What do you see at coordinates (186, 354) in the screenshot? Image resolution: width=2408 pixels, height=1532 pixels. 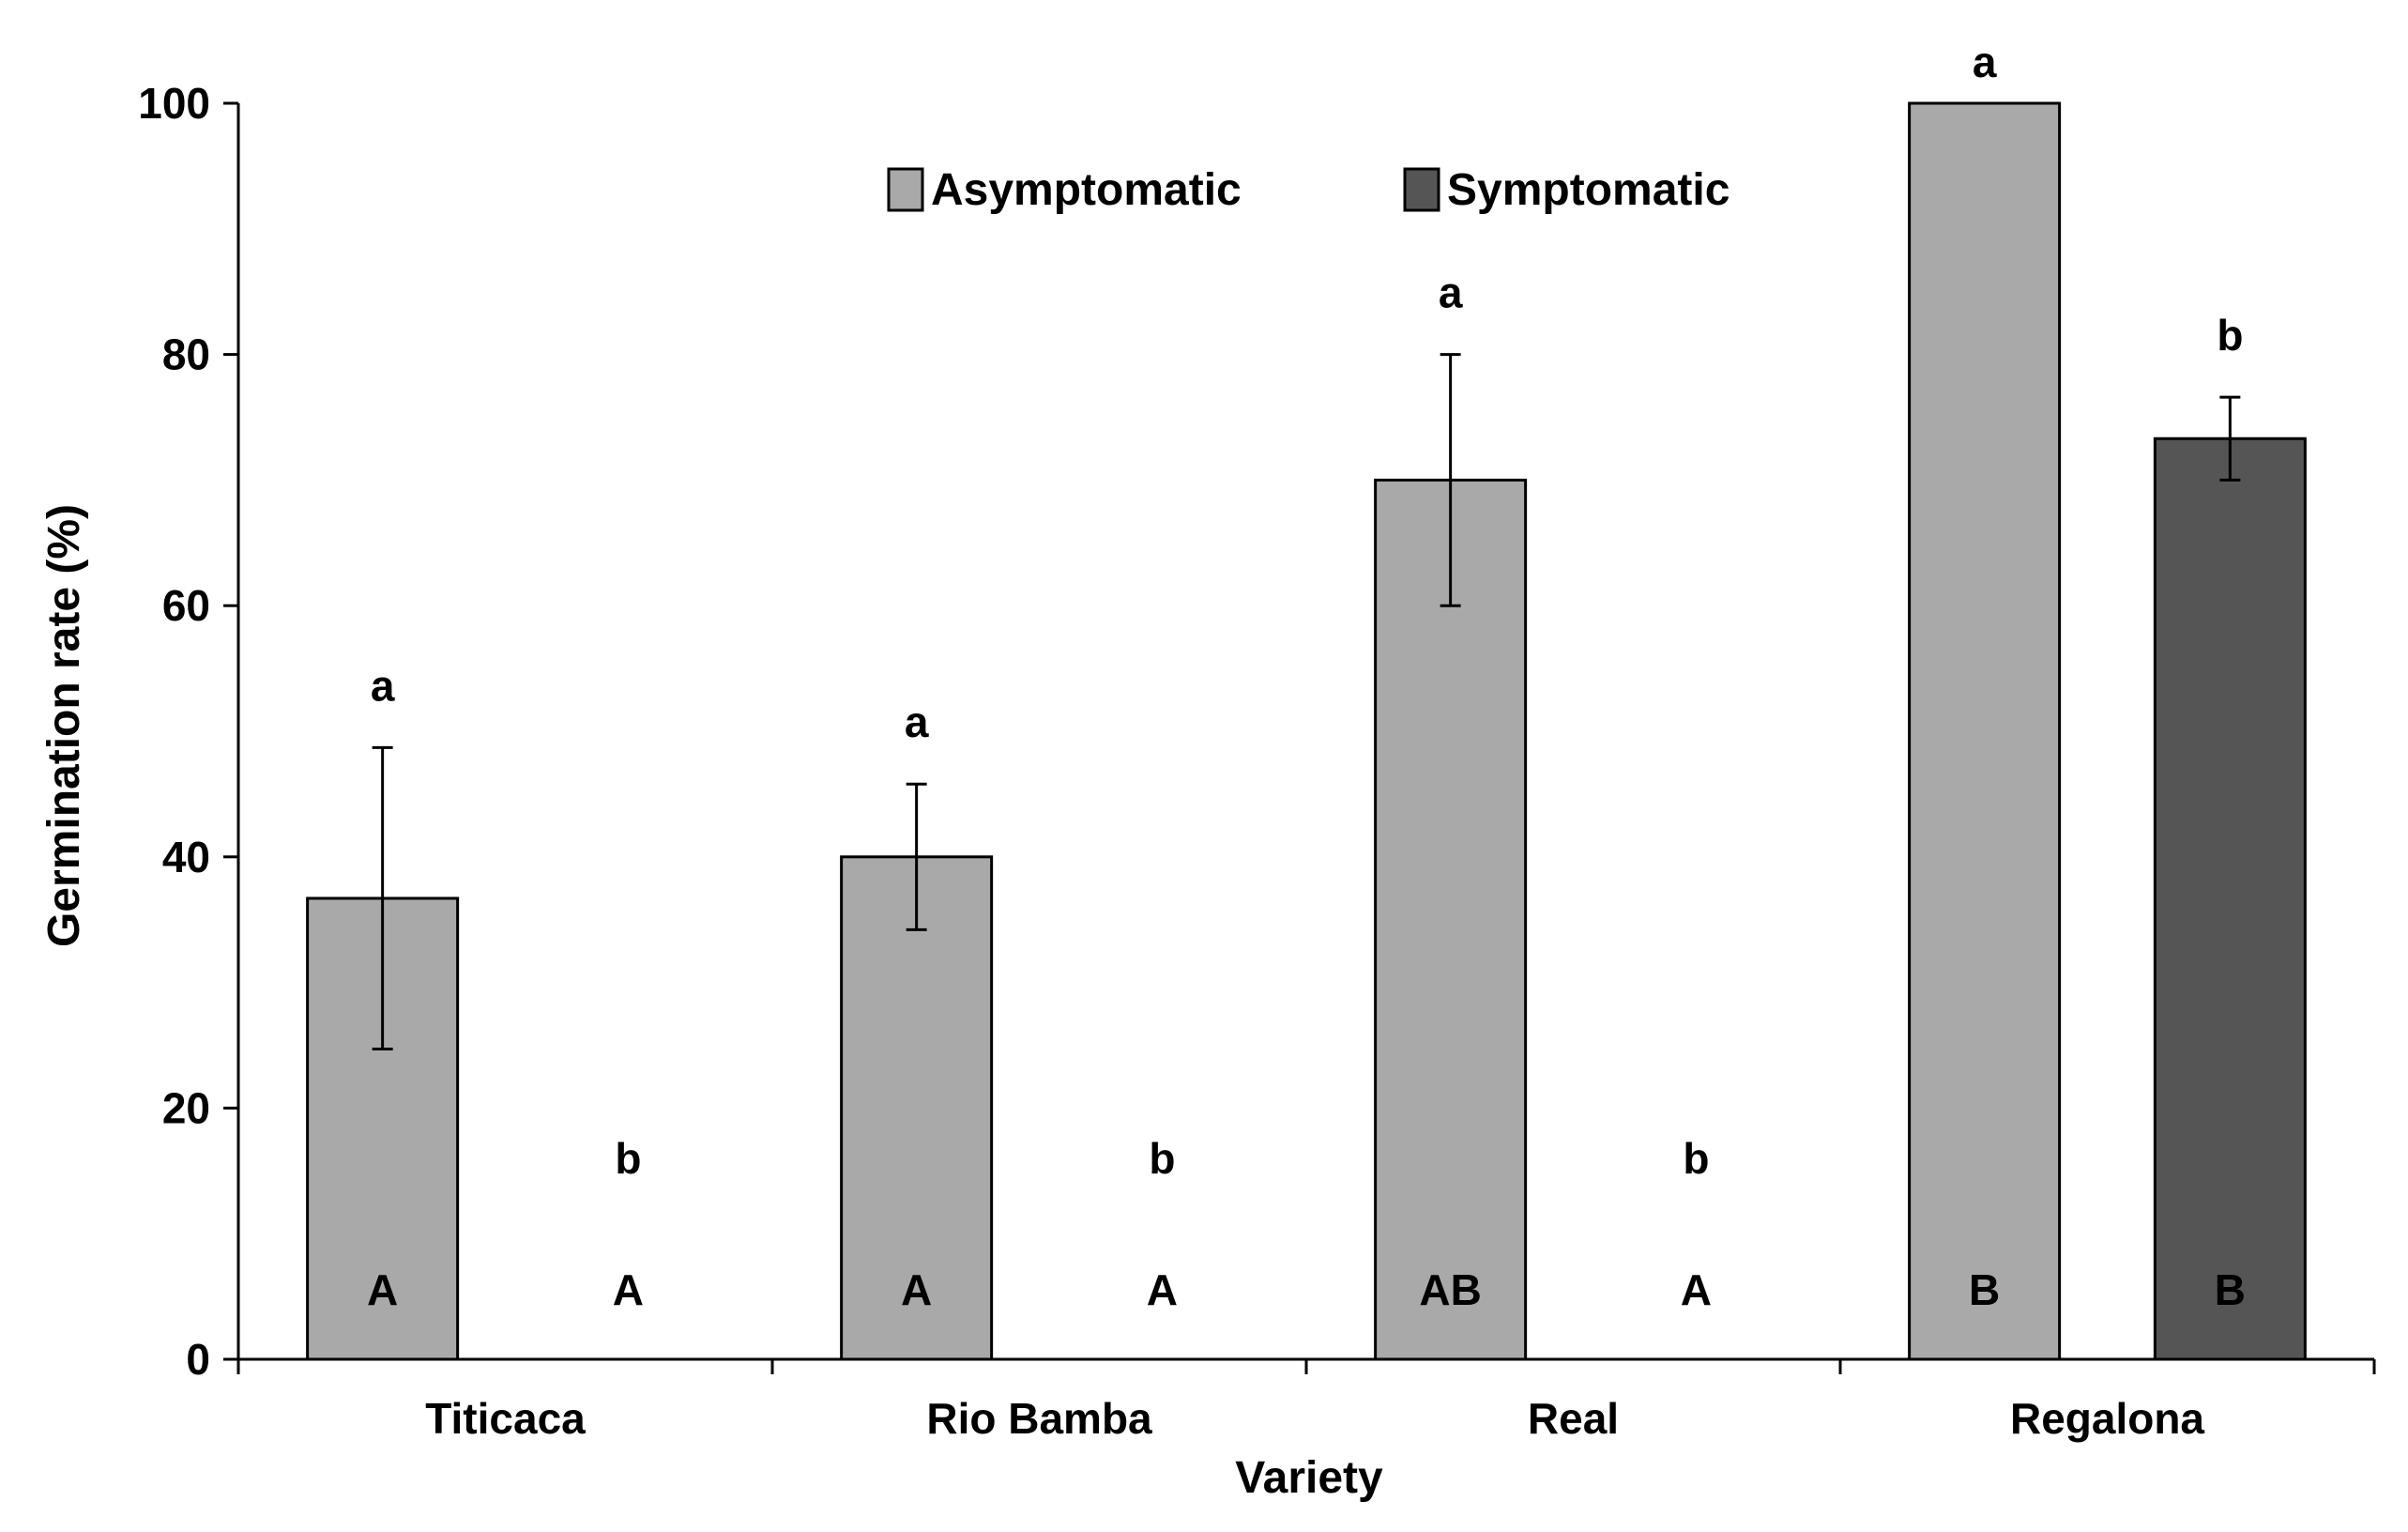 I see `y-tick-label: 80` at bounding box center [186, 354].